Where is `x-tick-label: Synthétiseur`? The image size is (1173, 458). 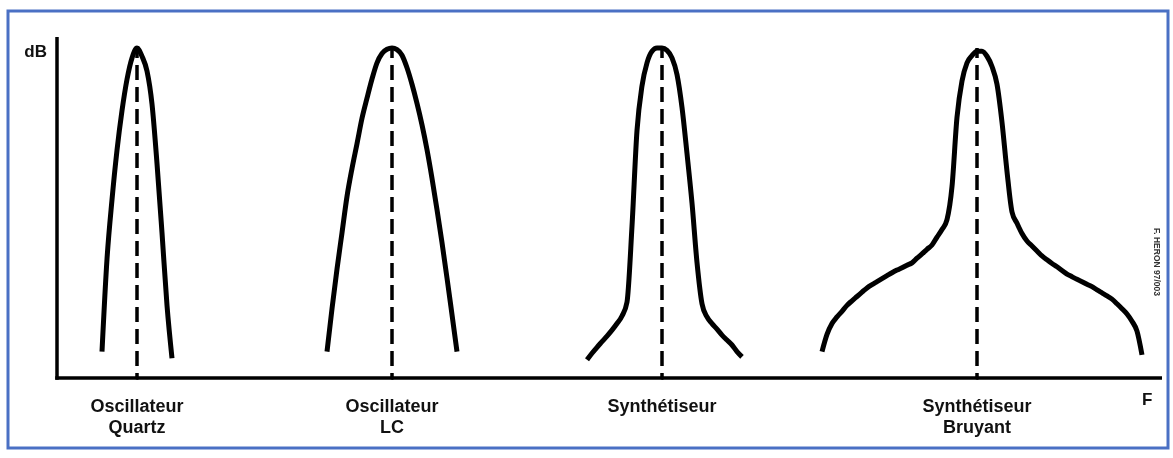
x-tick-label: Synthétiseur is located at coordinates (662, 406).